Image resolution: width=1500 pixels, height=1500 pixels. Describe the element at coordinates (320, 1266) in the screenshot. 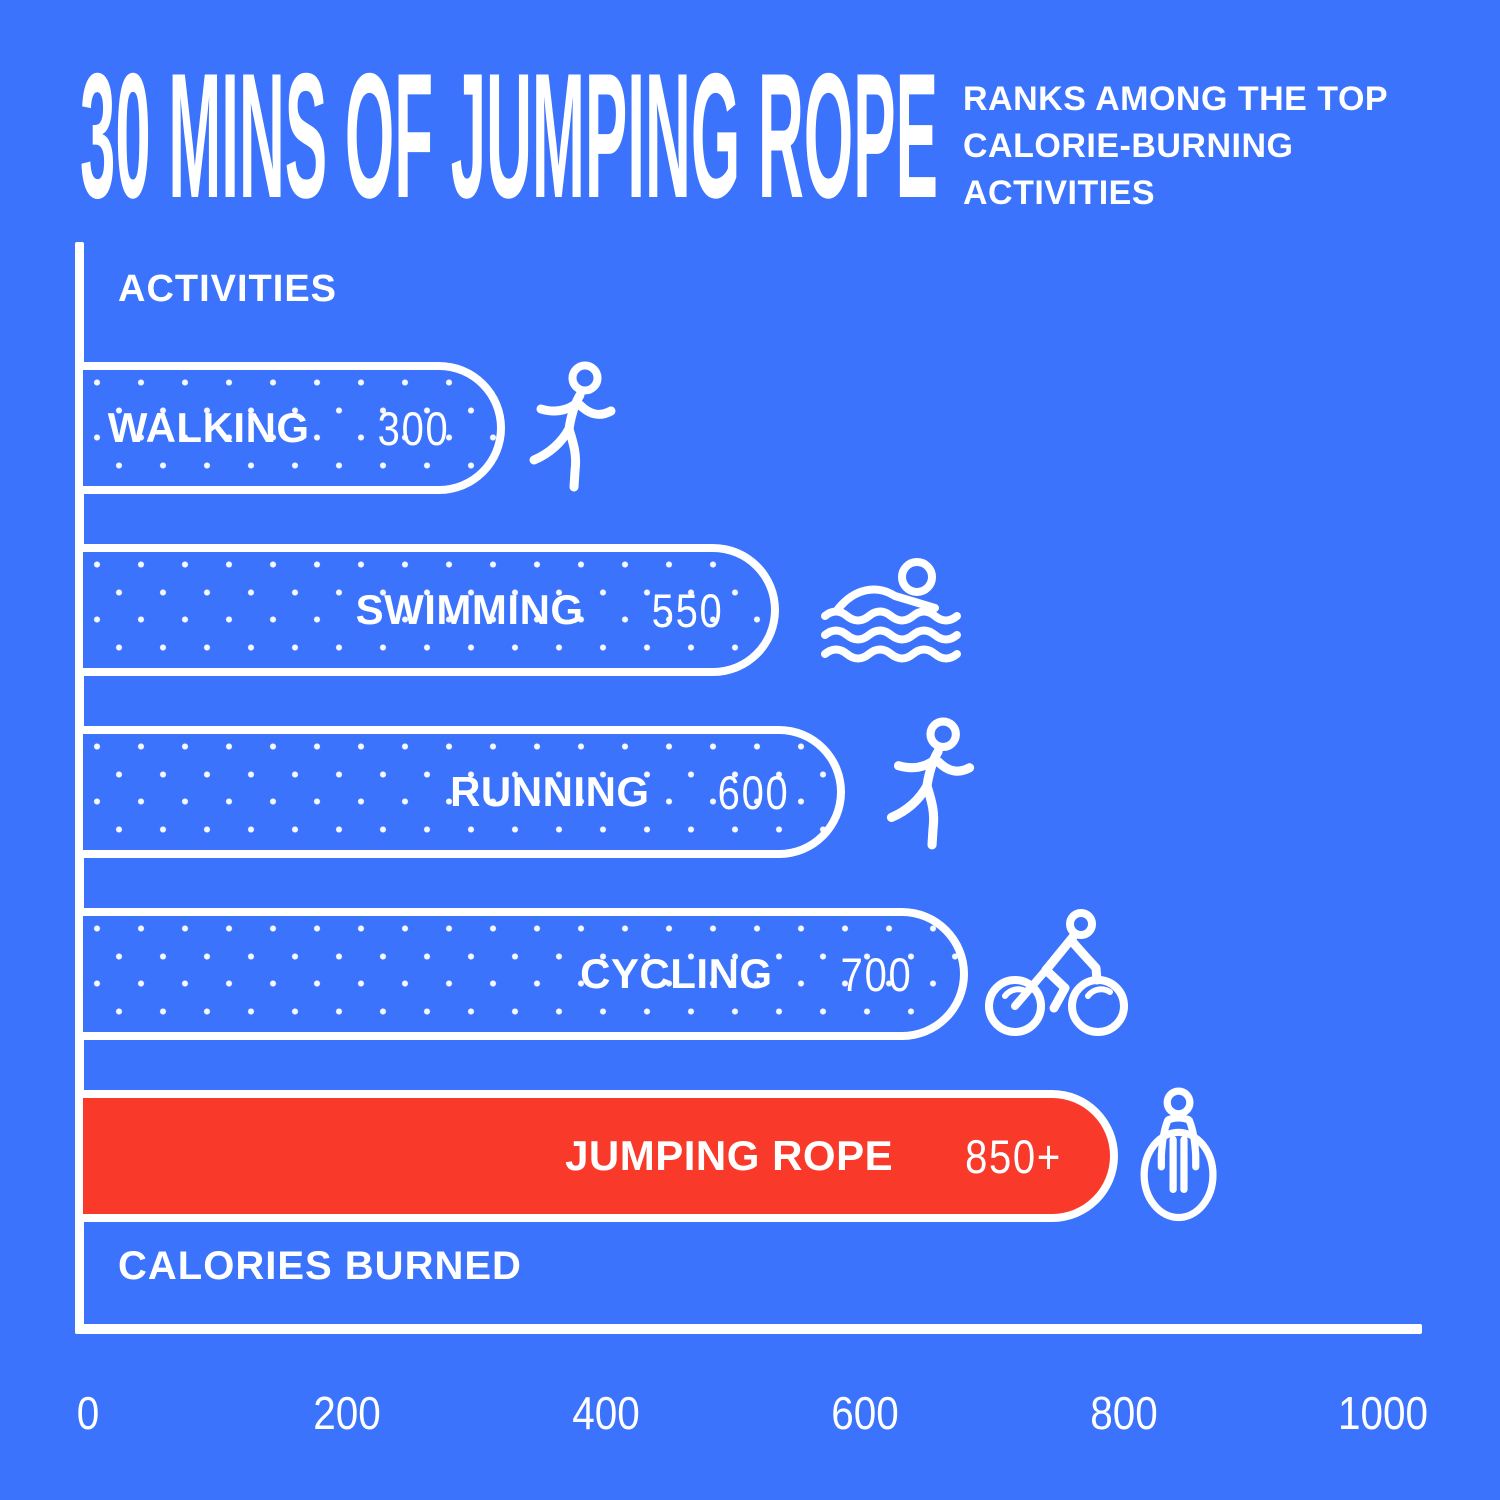

I see `x-axis-label: CALORIES BURNED` at that location.